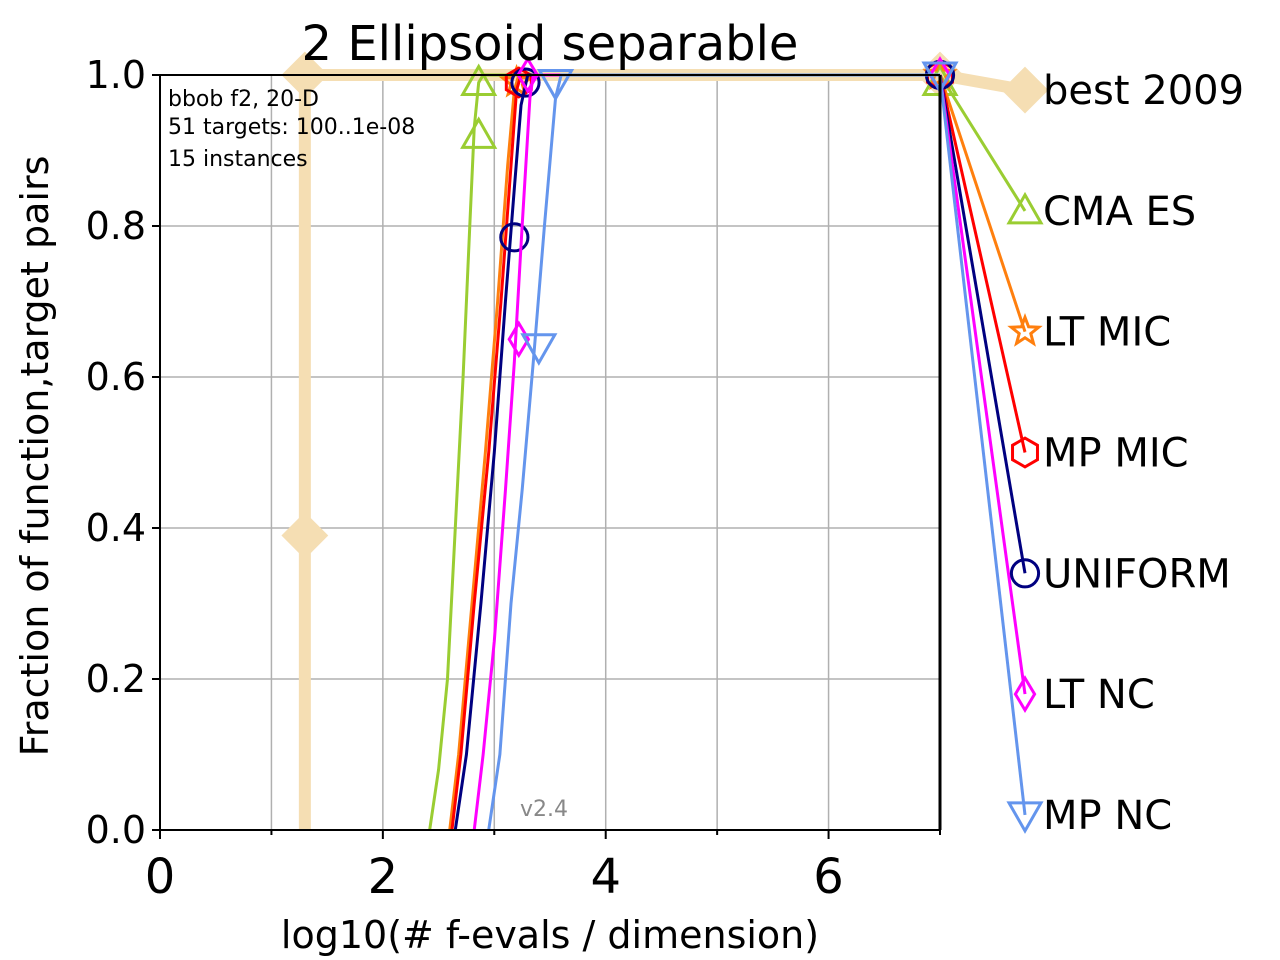 The image size is (1280, 960). I want to click on info-line-2: 51 targets: 100..1e-08, so click(291, 127).